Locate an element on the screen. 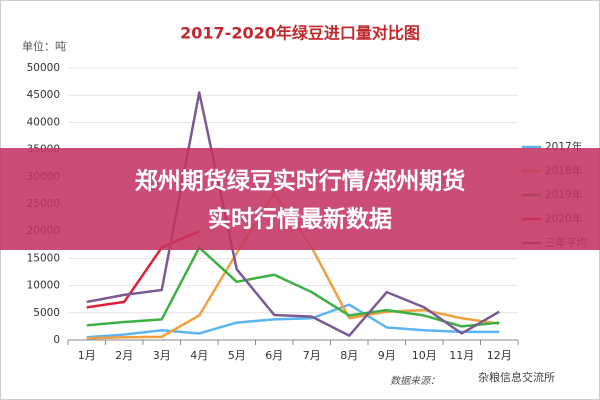 Image resolution: width=600 pixels, height=400 pixels. x-tick-label: 4月 is located at coordinates (199, 355).